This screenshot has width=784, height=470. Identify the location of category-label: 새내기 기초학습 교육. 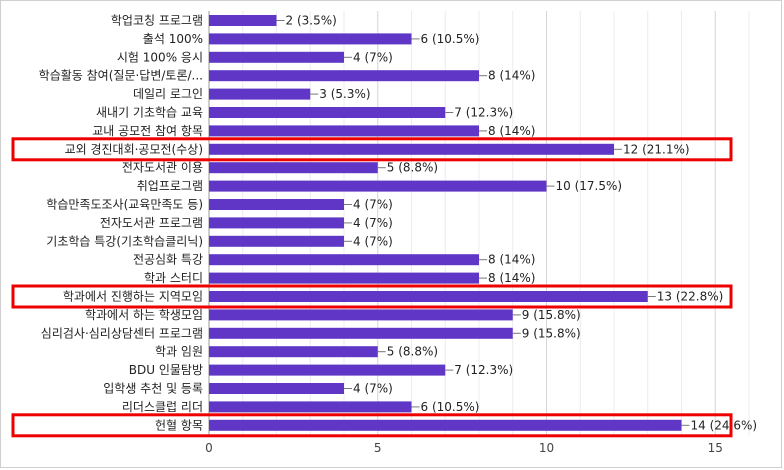
(149, 113).